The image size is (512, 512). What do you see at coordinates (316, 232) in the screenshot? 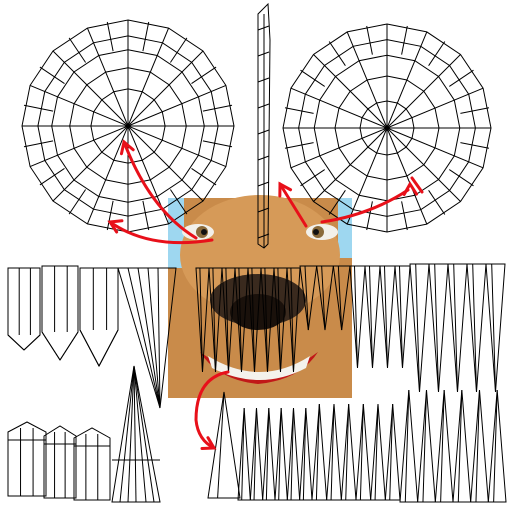
I see `right-eye-pupil` at bounding box center [316, 232].